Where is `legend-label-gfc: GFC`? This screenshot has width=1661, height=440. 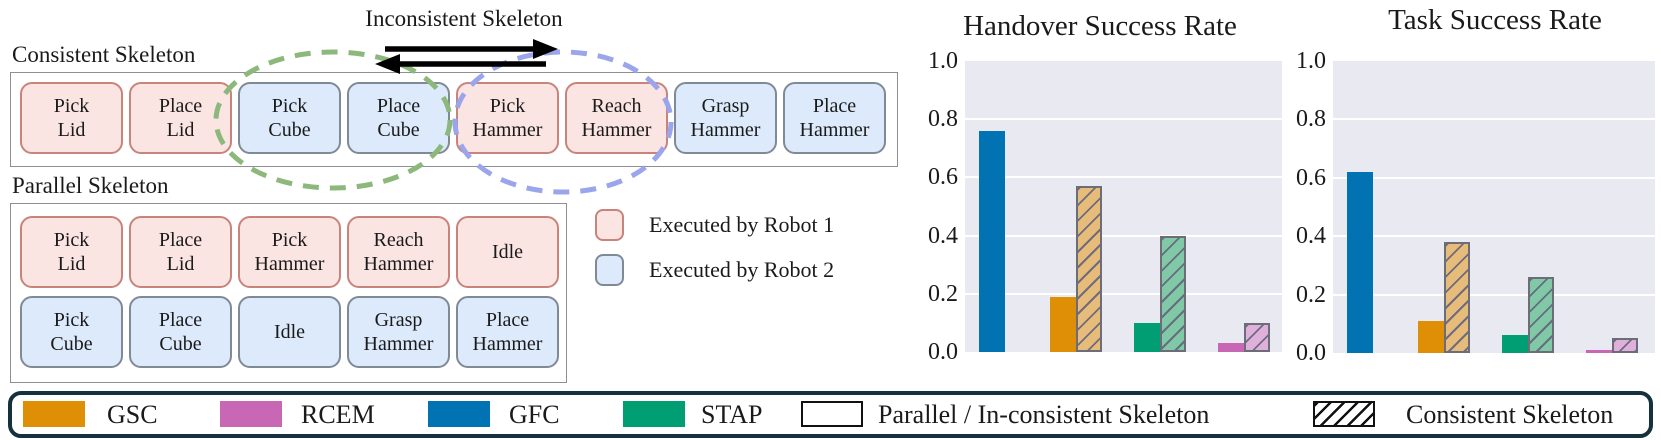 legend-label-gfc: GFC is located at coordinates (534, 414).